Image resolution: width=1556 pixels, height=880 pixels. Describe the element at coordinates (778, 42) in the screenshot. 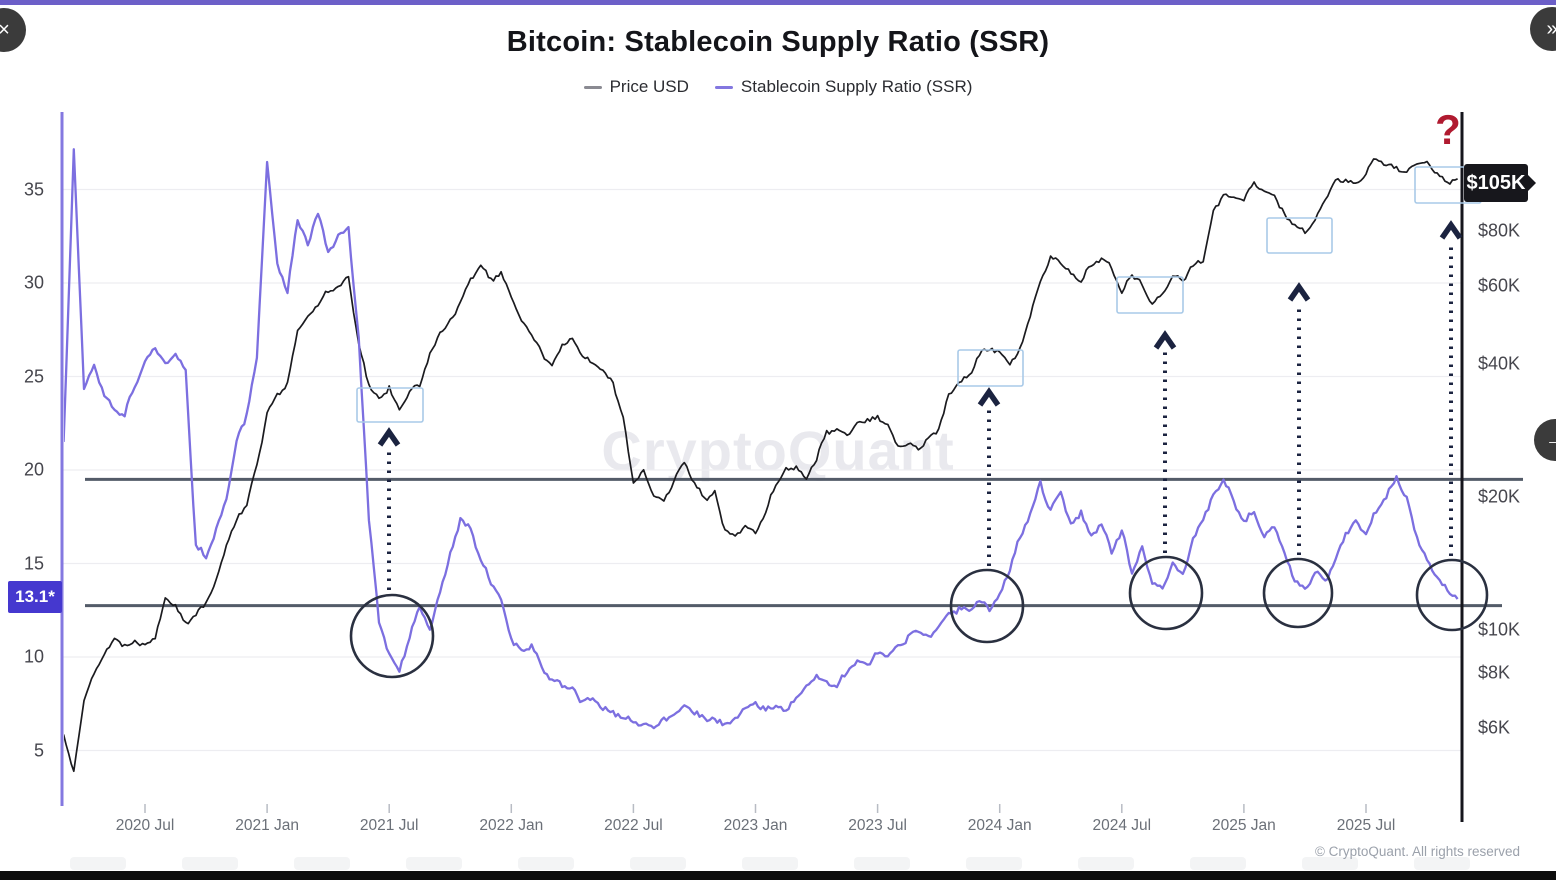

I see `chart-title: Bitcoin: Stablecoin Supply Ratio (SSR)` at that location.